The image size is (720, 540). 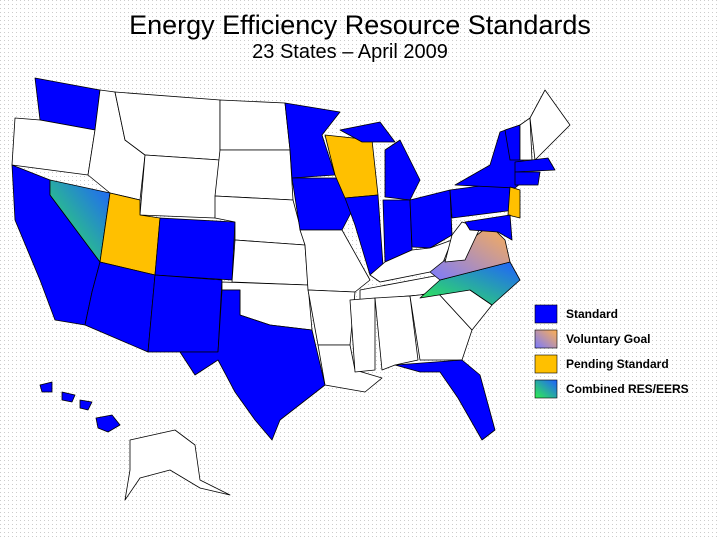 I want to click on legend-label: Voluntary Goal, so click(x=608, y=339).